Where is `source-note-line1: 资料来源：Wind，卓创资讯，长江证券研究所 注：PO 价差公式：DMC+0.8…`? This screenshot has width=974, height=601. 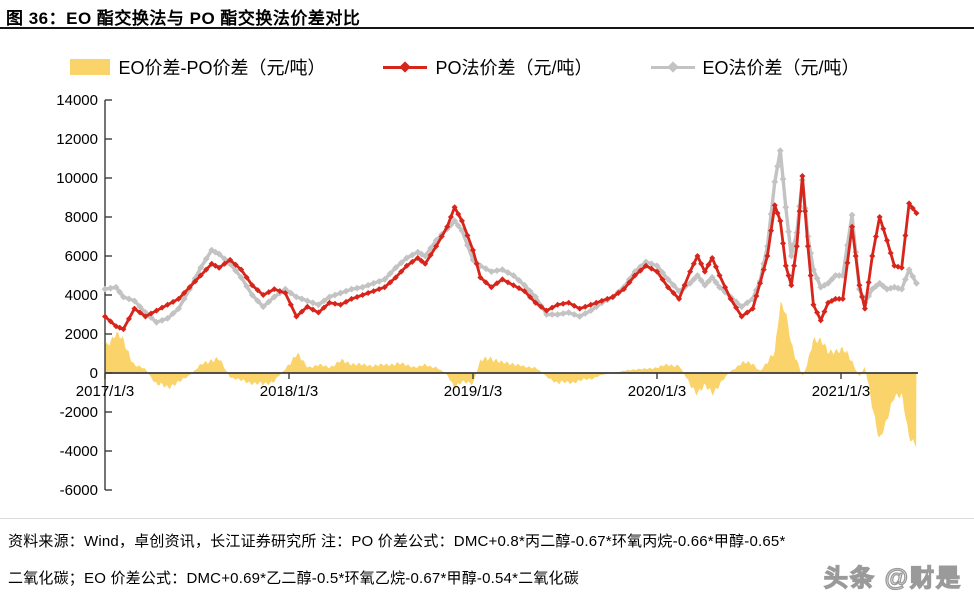 source-note-line1: 资料来源：Wind，卓创资讯，长江证券研究所 注：PO 价差公式：DMC+0.8… is located at coordinates (397, 541).